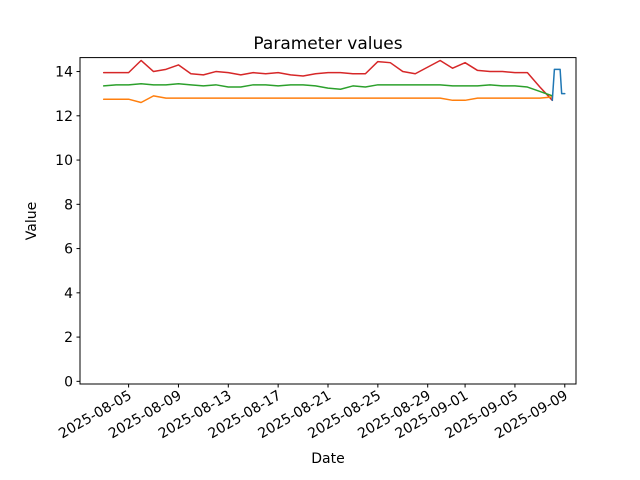 The height and width of the screenshot is (480, 640). Describe the element at coordinates (328, 89) in the screenshot. I see `series-green-line` at that location.